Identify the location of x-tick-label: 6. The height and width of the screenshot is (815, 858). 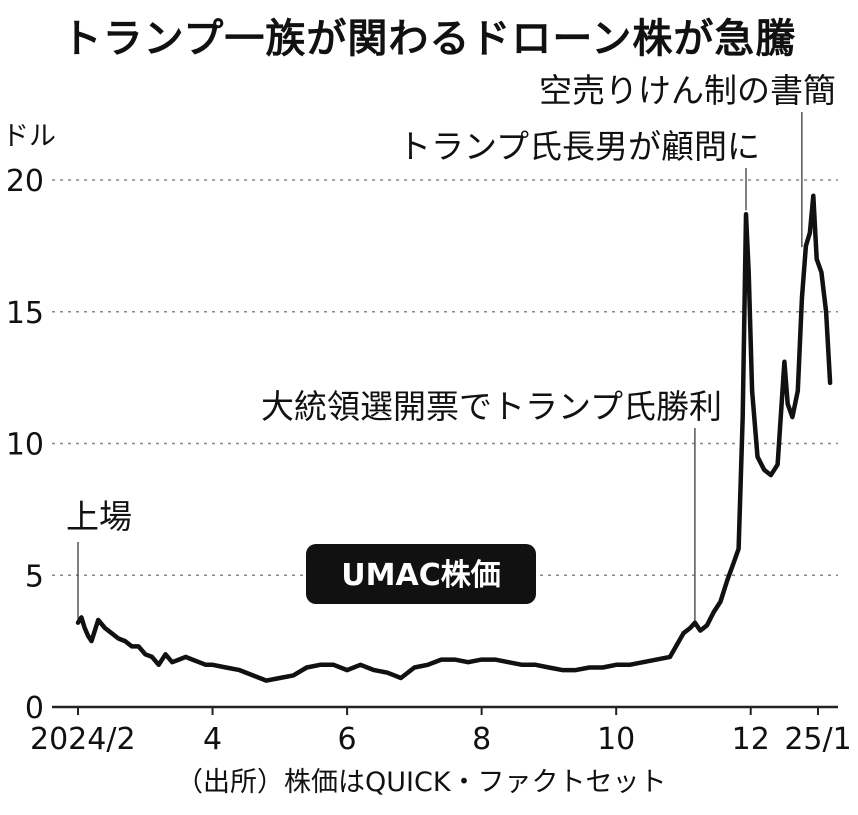
(347, 739).